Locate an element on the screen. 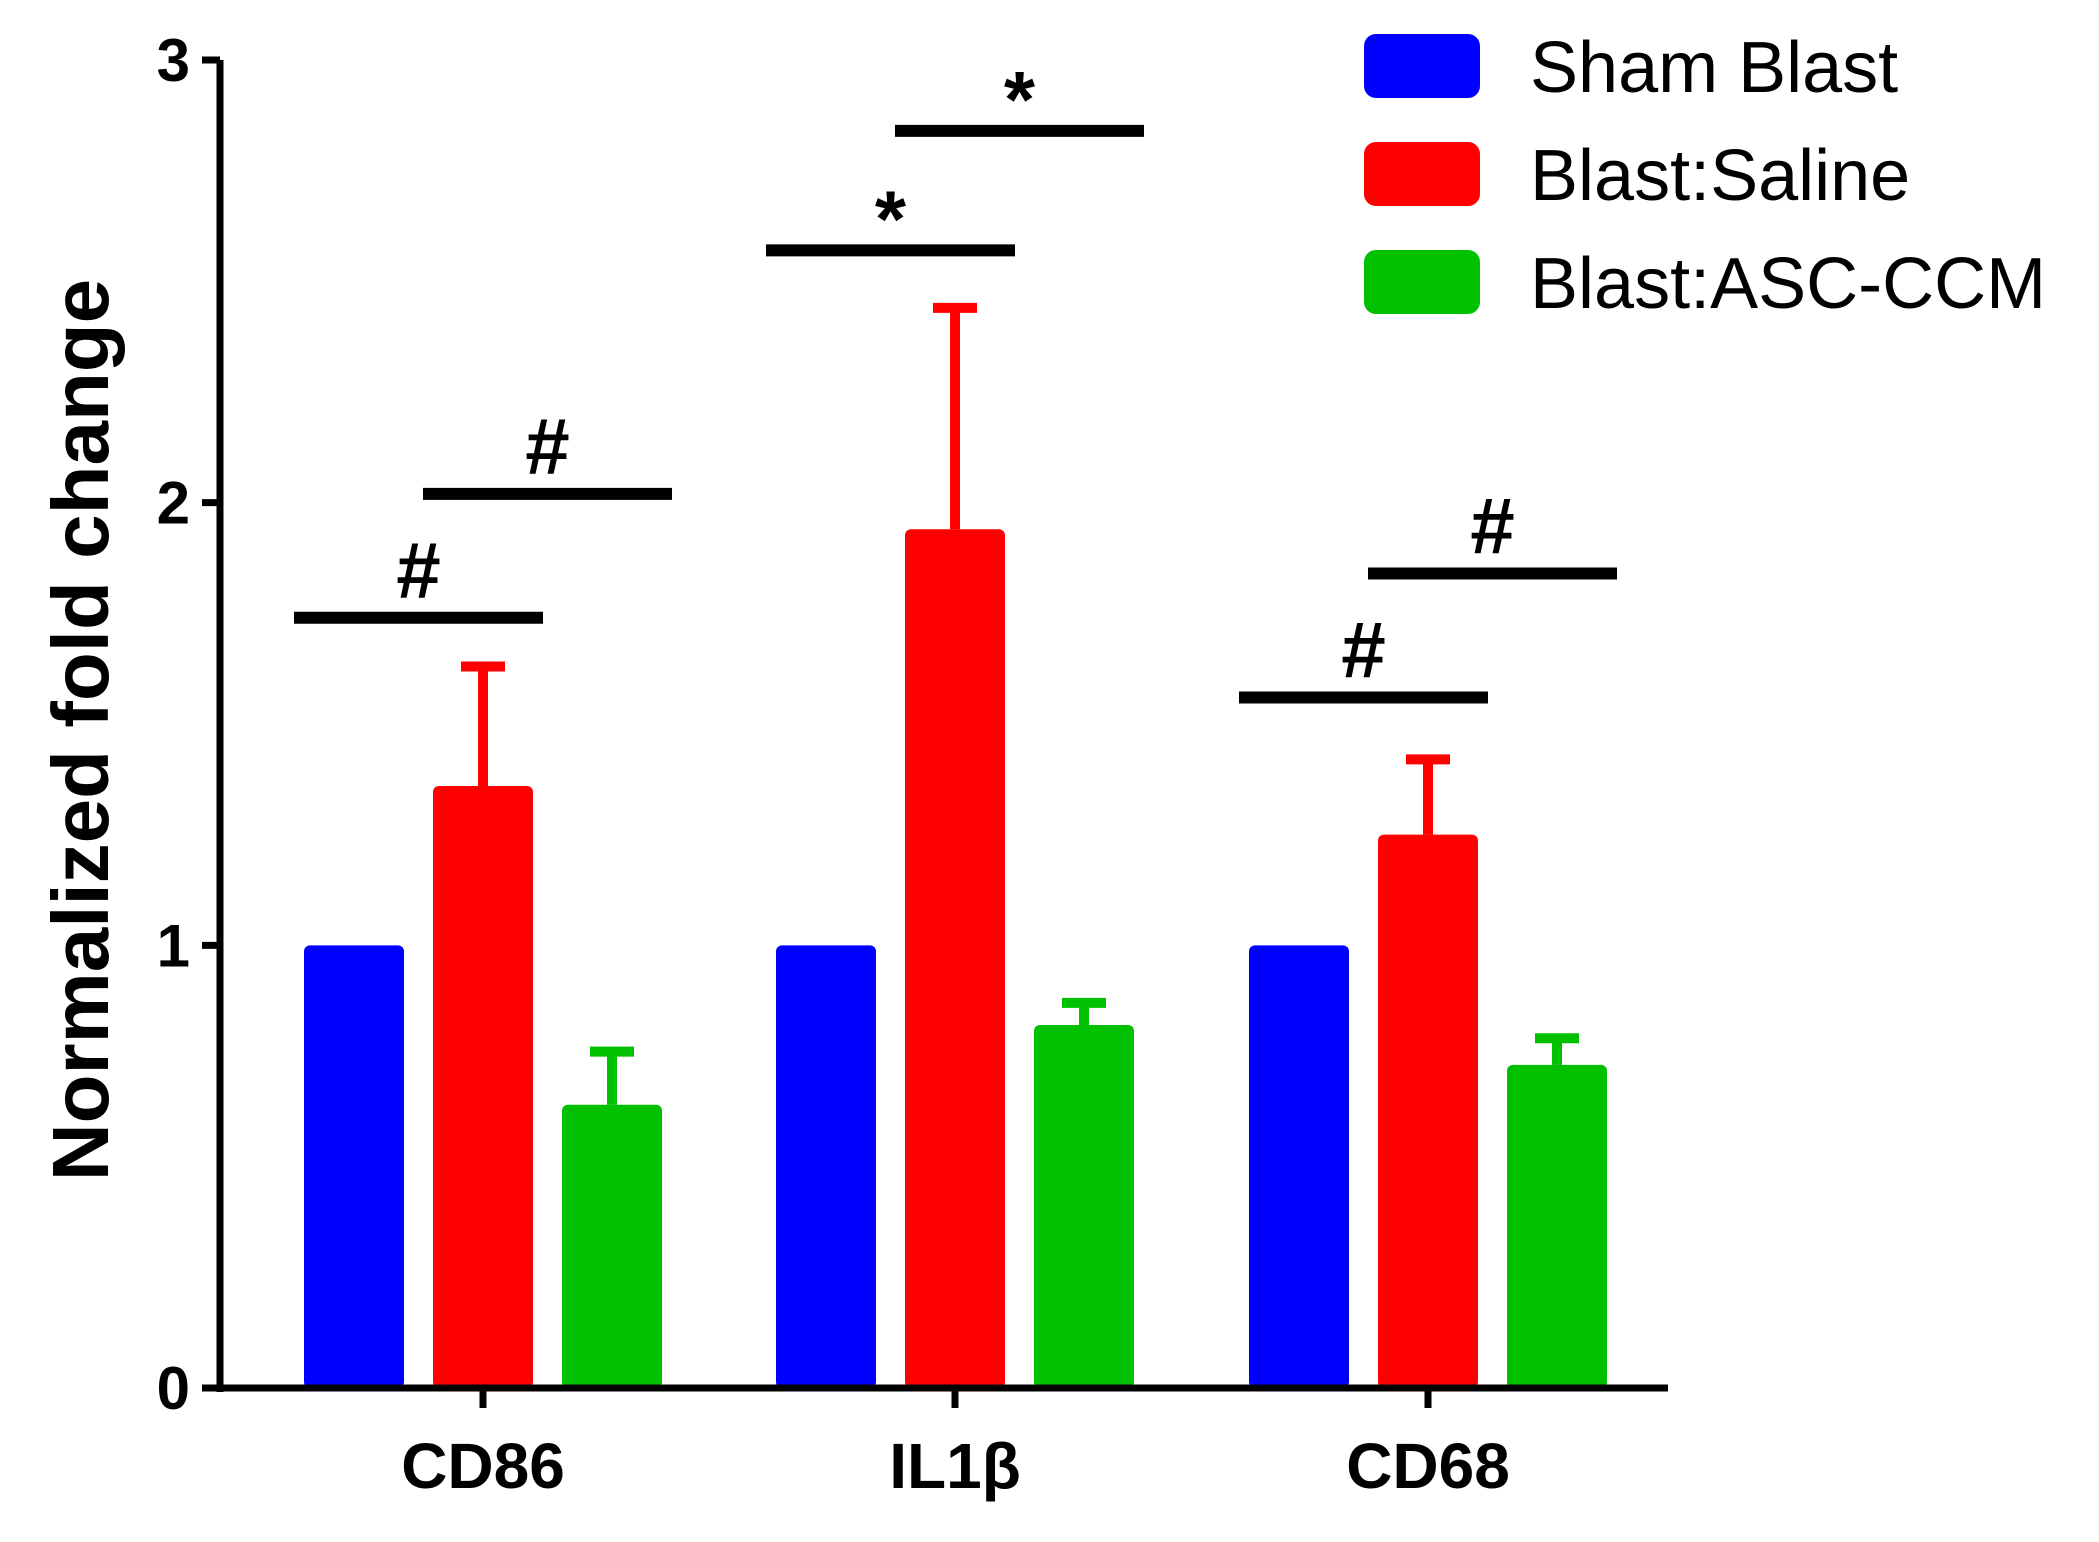  significance-marker-2: * is located at coordinates (891, 218).